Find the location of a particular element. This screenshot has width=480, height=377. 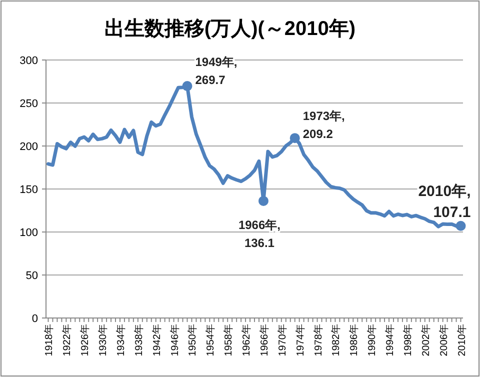

x-tick-label: 1974年 is located at coordinates (300, 340).